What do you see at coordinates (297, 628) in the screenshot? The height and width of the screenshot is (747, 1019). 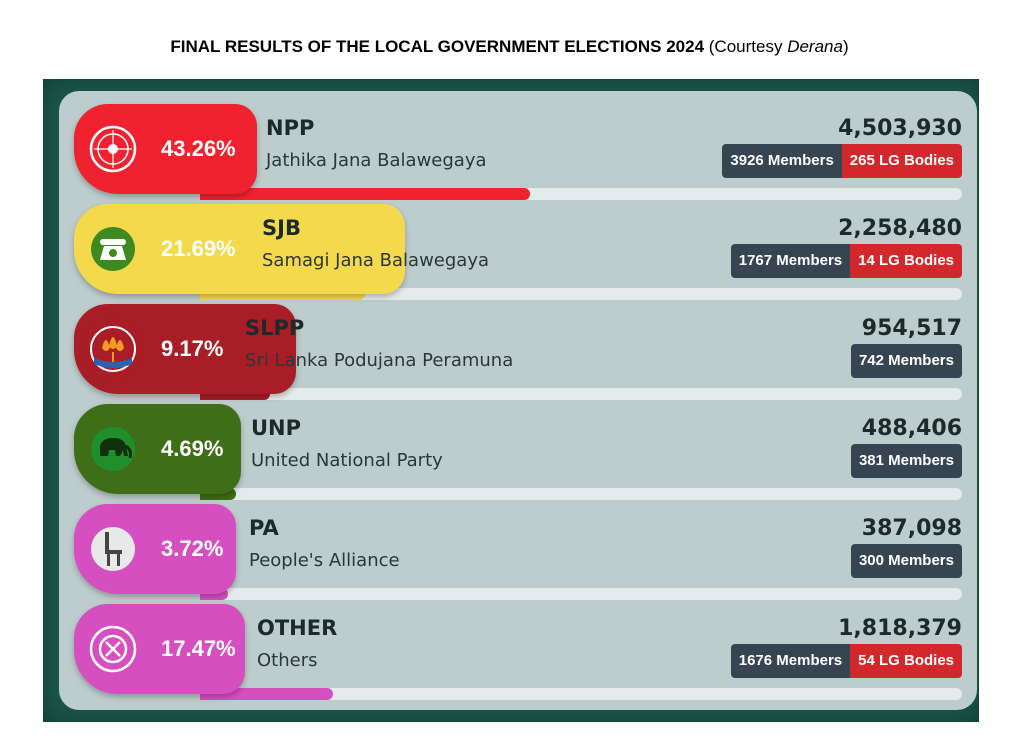 I see `party-abbreviation: OTHER` at bounding box center [297, 628].